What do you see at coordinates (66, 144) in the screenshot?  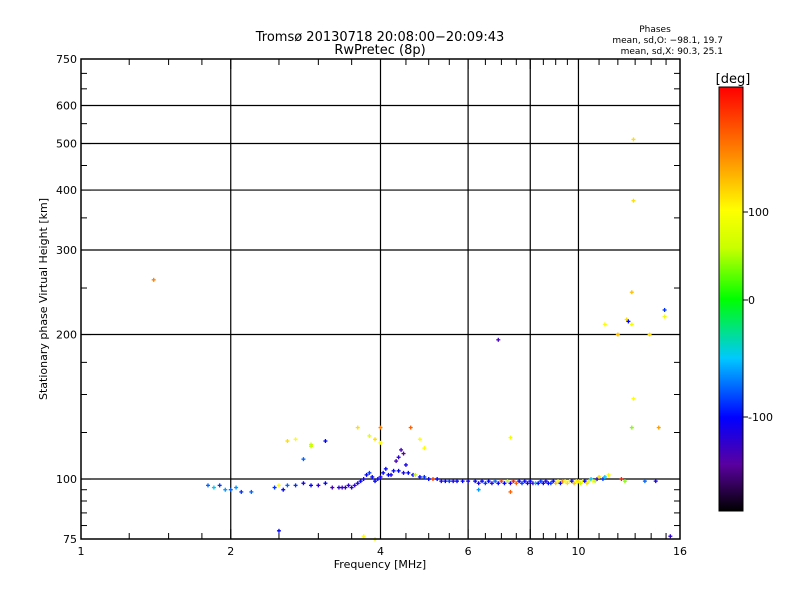 I see `y-tick-label: 500` at bounding box center [66, 144].